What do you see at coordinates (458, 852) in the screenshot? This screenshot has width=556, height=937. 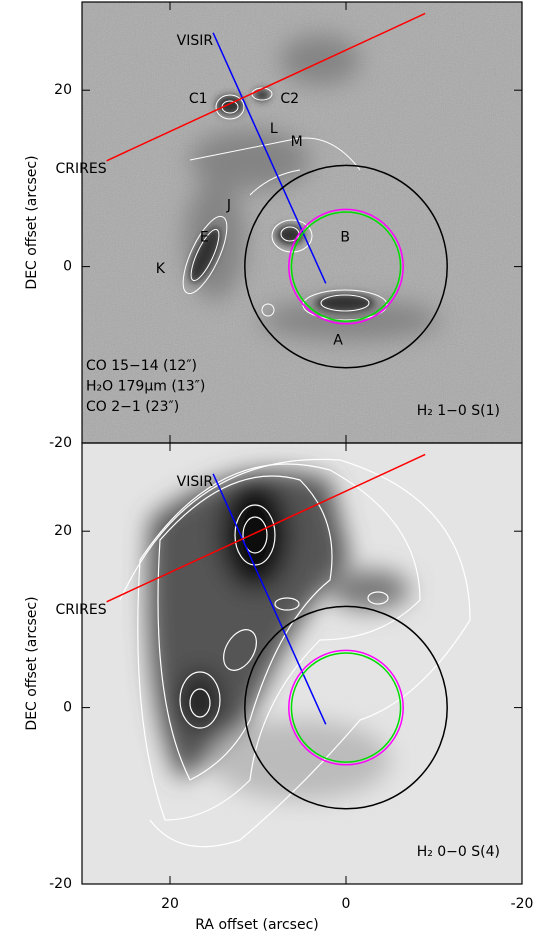 I see `panel-label: H₂ 0−0 S(4)` at bounding box center [458, 852].